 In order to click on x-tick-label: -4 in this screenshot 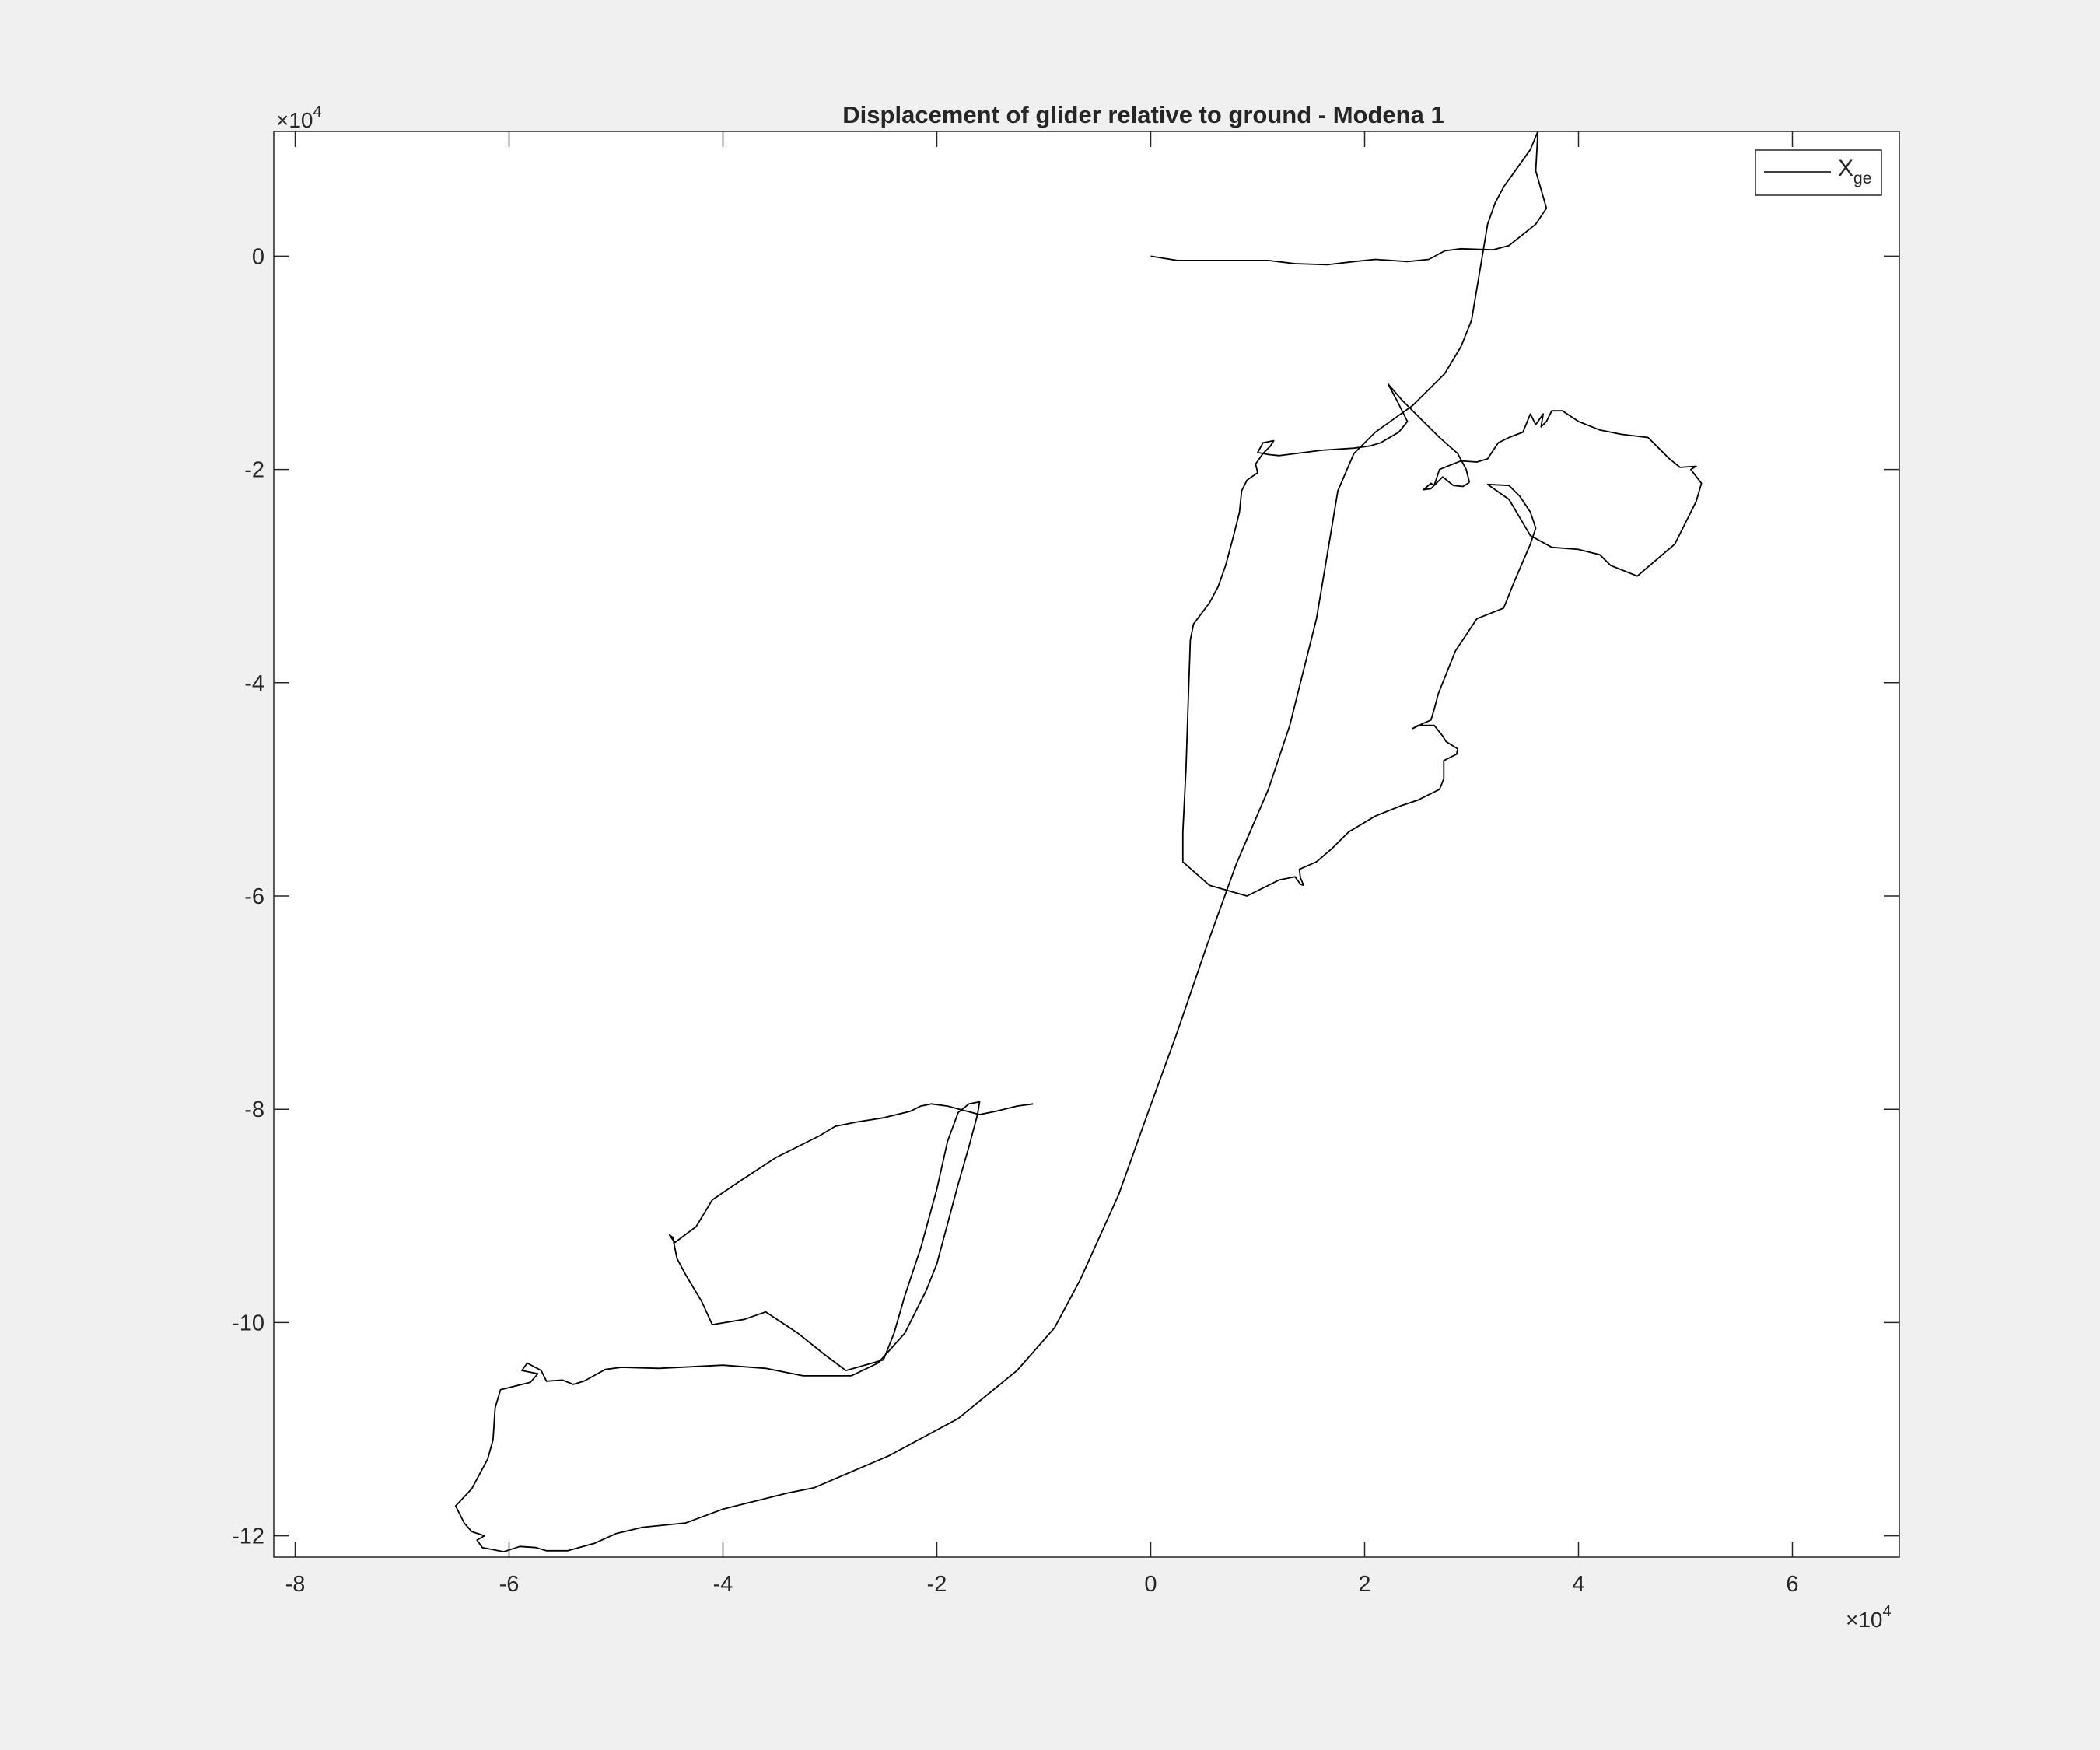, I will do `click(723, 1584)`.